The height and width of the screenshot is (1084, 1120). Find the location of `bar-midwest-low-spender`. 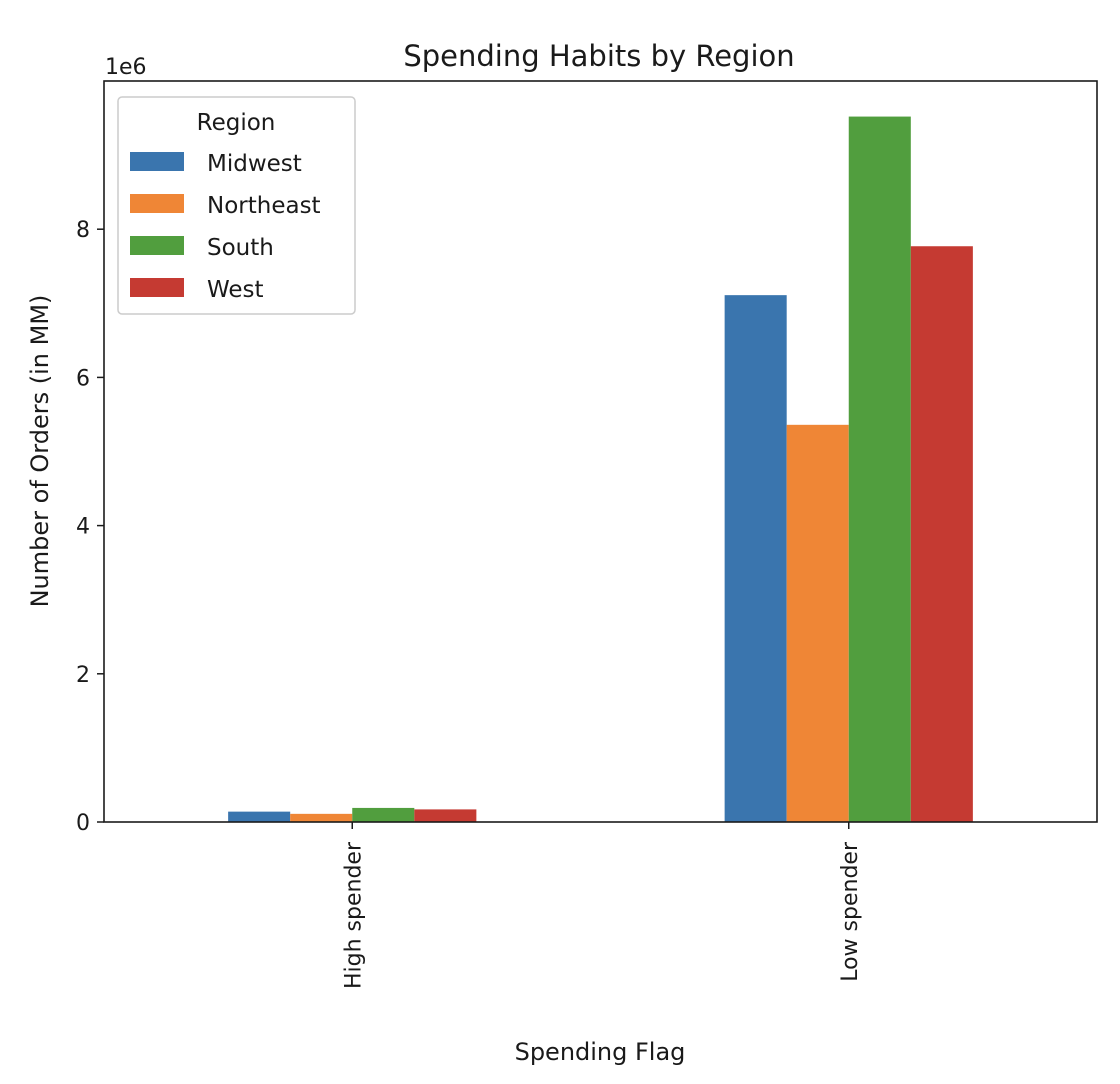

bar-midwest-low-spender is located at coordinates (755, 558).